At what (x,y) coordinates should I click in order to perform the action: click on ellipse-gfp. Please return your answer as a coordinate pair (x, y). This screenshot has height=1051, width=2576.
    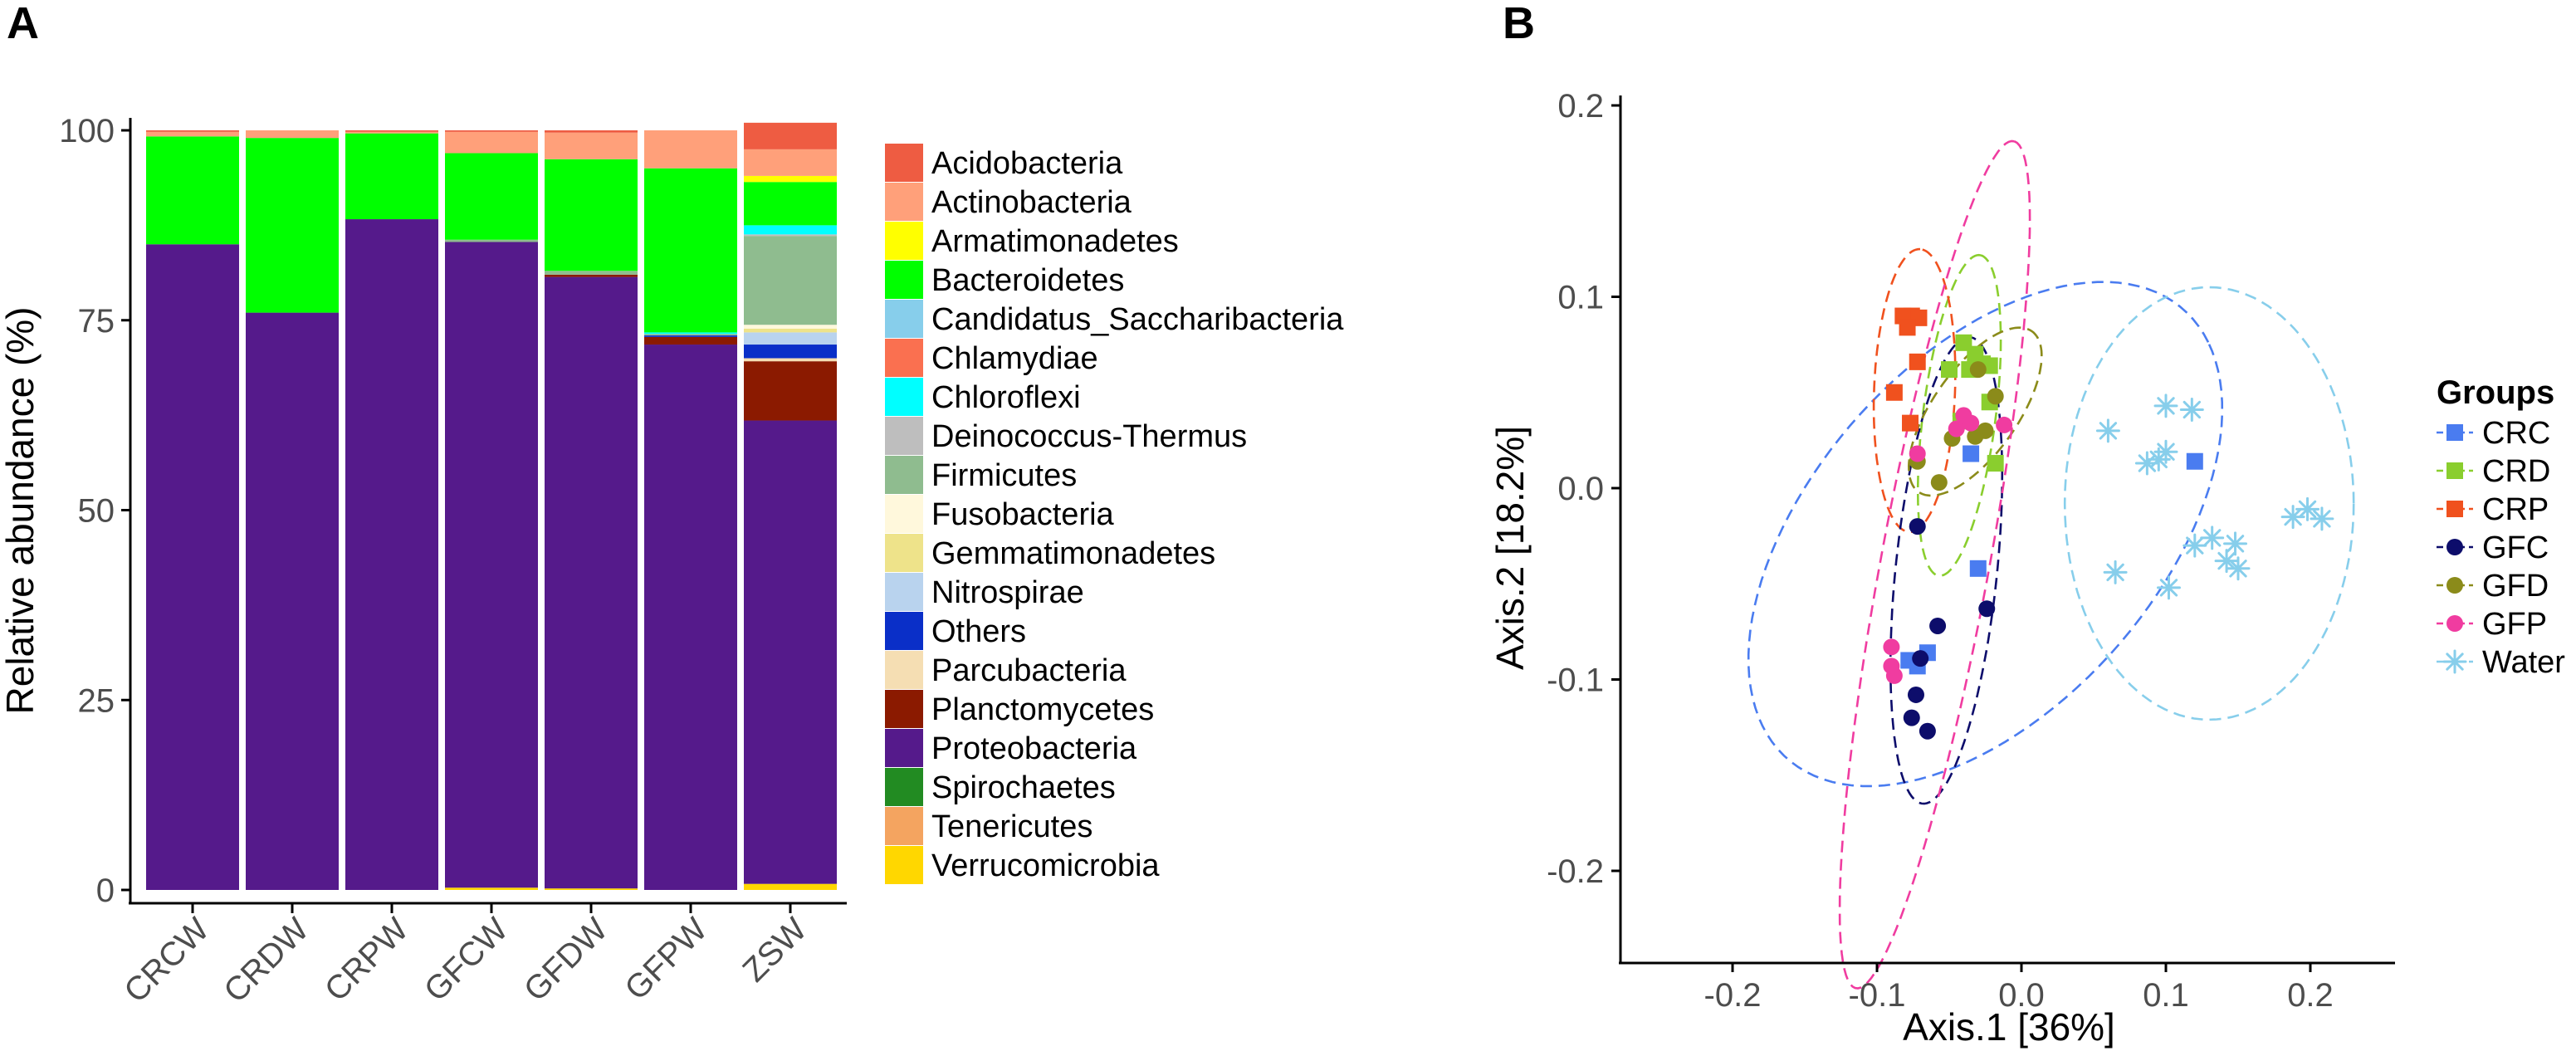
    Looking at the image, I should click on (1934, 564).